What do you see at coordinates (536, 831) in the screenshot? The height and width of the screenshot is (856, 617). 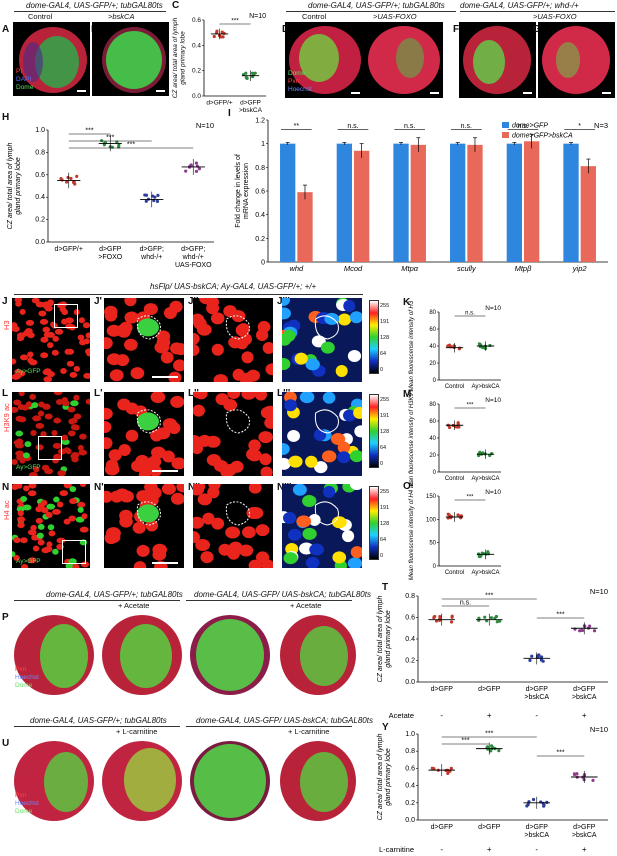 I see `x-tick-label: d>GFP >bskCA` at bounding box center [536, 831].